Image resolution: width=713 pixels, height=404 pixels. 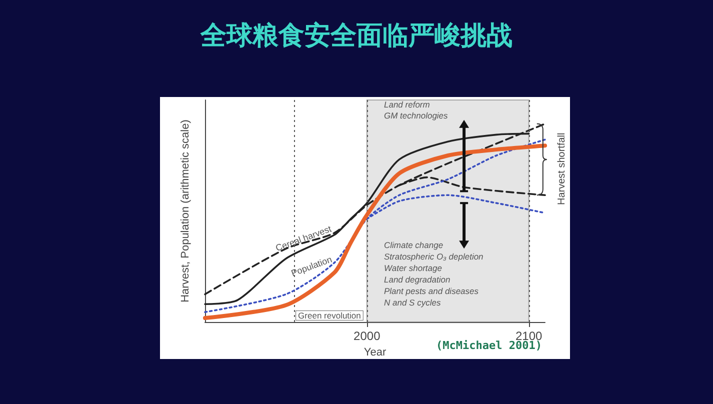 I want to click on text: (McMichael 2001), so click(x=489, y=345).